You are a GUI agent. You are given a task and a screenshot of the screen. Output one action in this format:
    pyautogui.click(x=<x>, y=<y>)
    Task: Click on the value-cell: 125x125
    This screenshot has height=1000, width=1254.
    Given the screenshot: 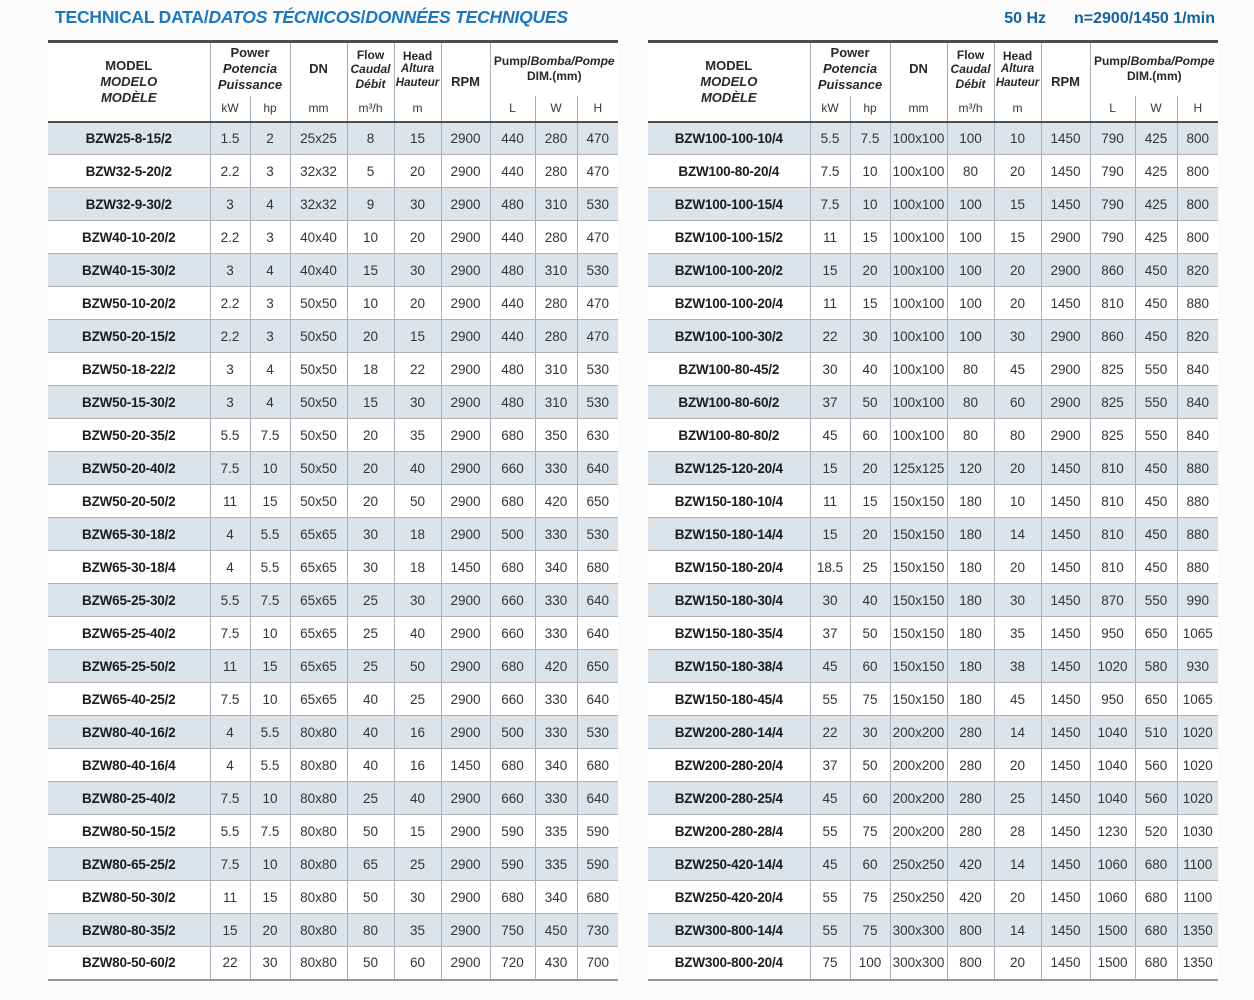 What is the action you would take?
    pyautogui.click(x=918, y=468)
    